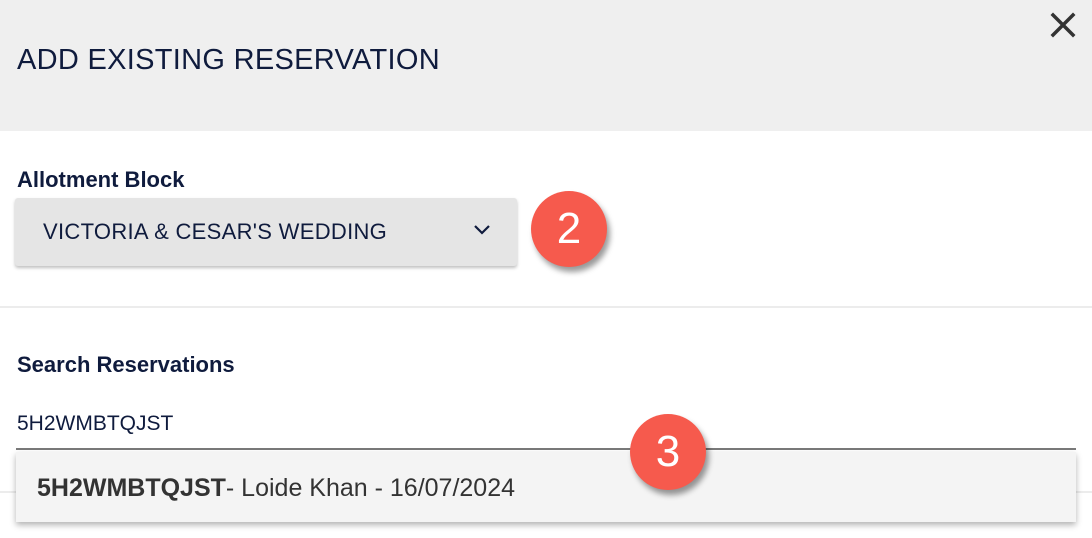 This screenshot has height=538, width=1092. Describe the element at coordinates (370, 488) in the screenshot. I see `result-details: - Loide Khan - 16/07/2024` at that location.